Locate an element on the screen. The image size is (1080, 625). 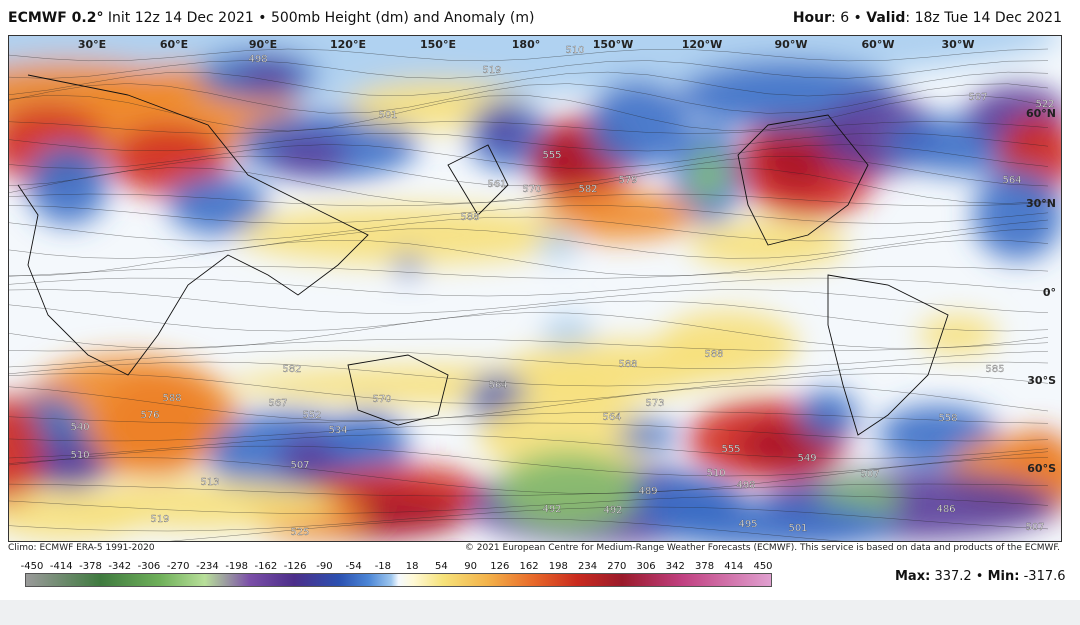
contour-label: 567 is located at coordinates (277, 403).